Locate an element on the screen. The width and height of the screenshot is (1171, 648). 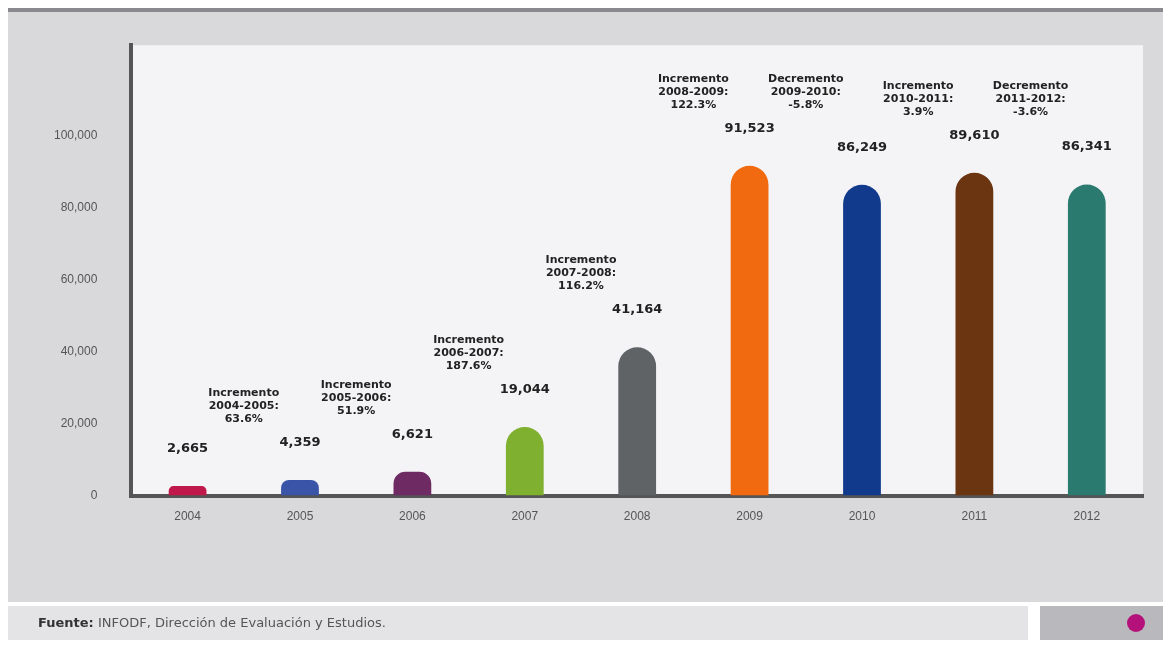
x-tick-label: 2009 is located at coordinates (750, 516).